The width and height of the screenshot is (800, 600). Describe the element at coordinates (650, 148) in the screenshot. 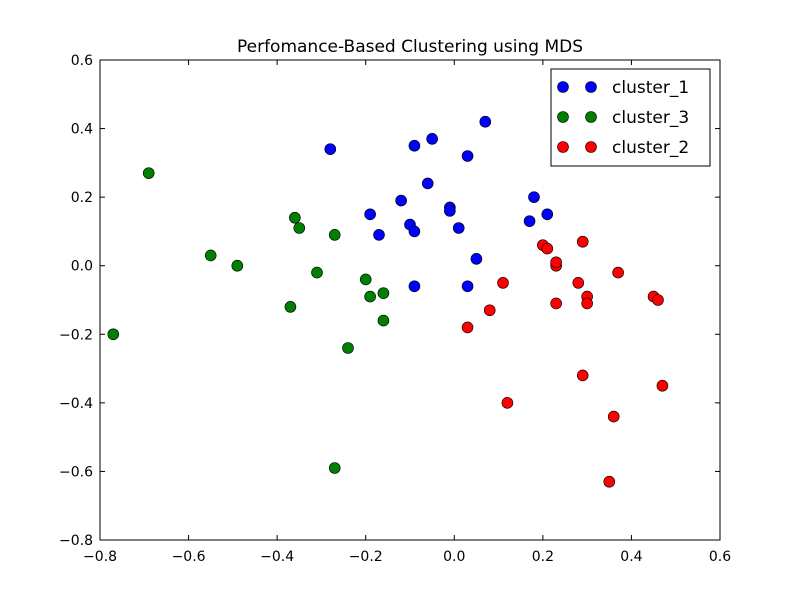

I see `legend-label: cluster_2` at that location.